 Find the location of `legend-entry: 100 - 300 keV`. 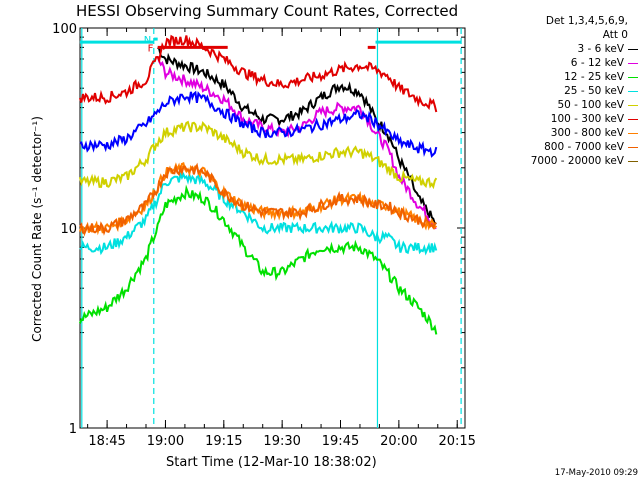

legend-entry: 100 - 300 keV is located at coordinates (559, 119).